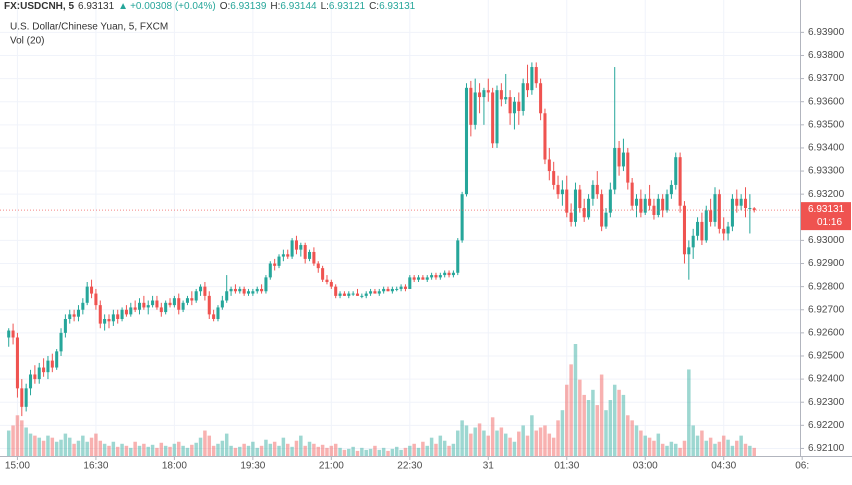 Image resolution: width=852 pixels, height=485 pixels. What do you see at coordinates (566, 466) in the screenshot?
I see `x-tick-label: 01:30` at bounding box center [566, 466].